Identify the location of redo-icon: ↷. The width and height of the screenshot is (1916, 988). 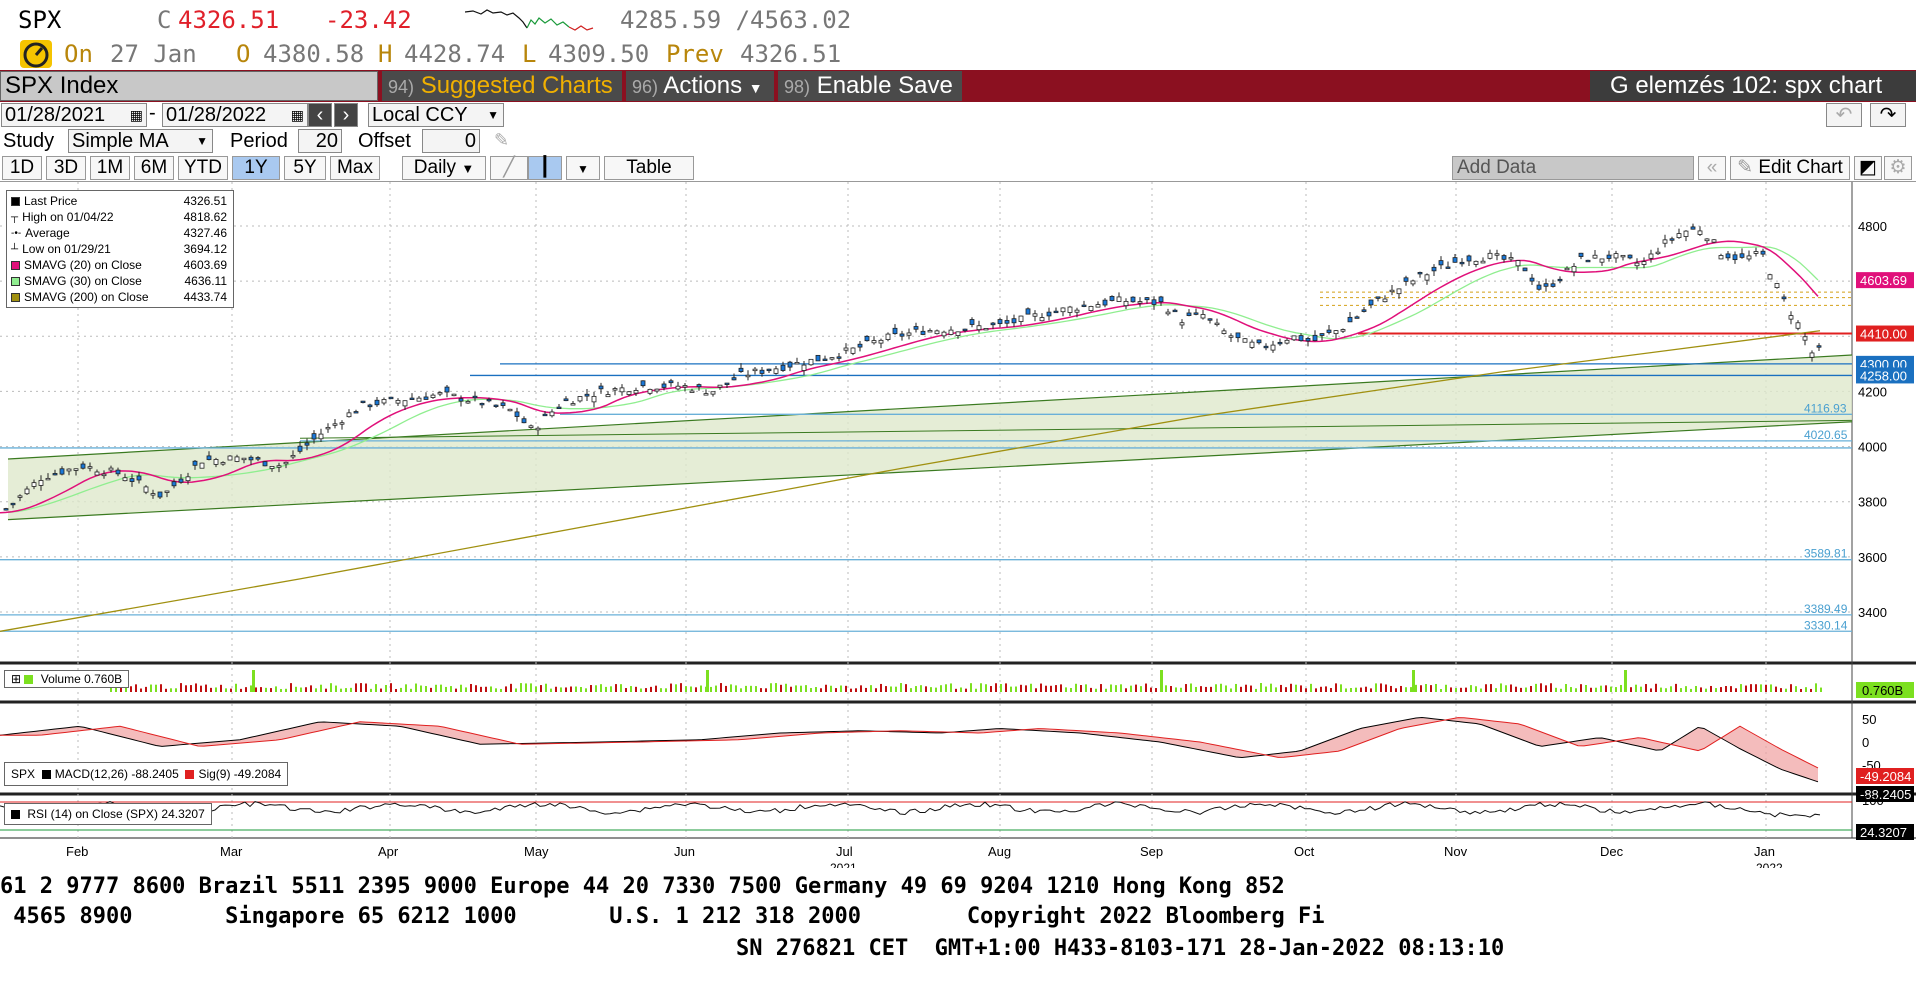
(1888, 115).